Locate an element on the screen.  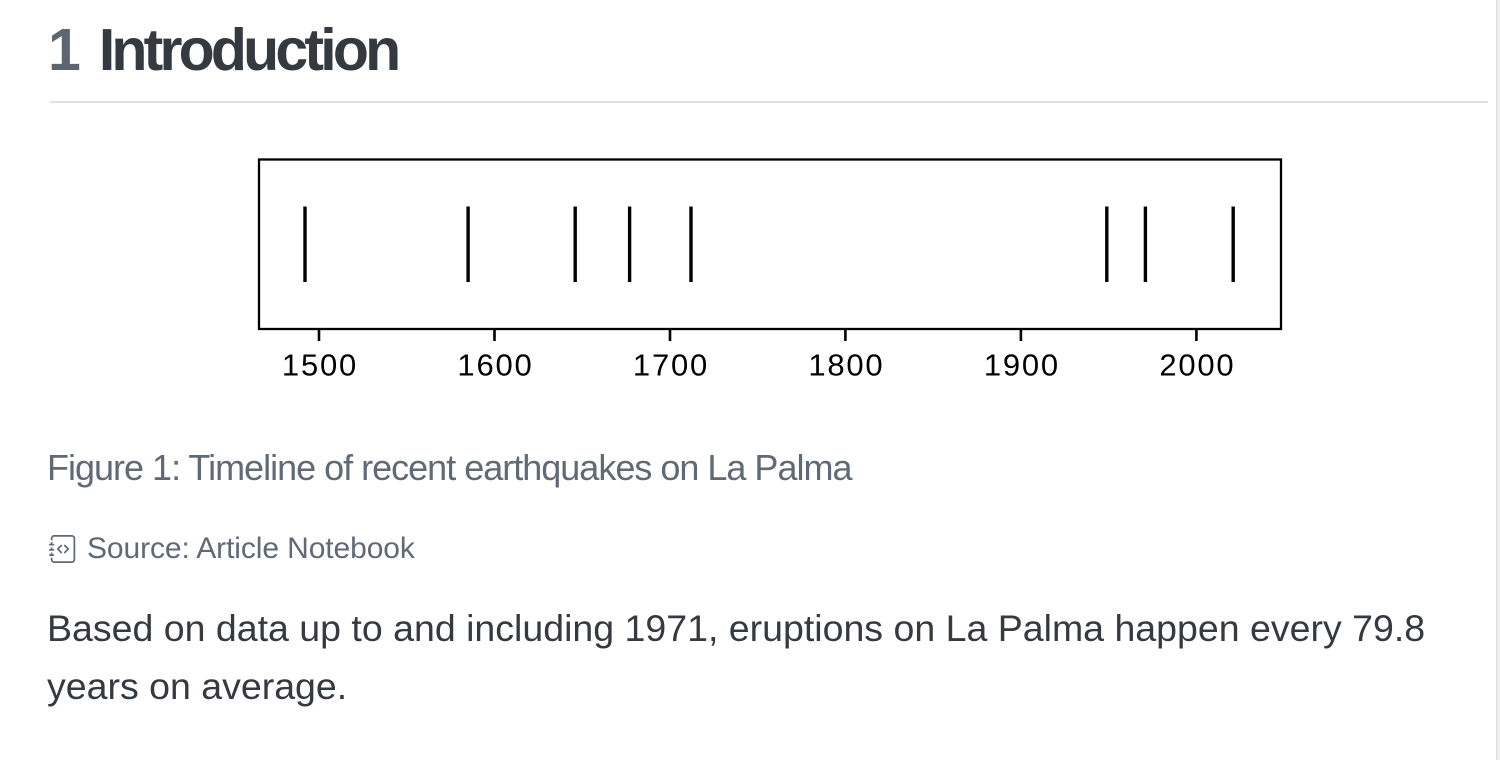
svg-text: 1900 is located at coordinates (1022, 365).